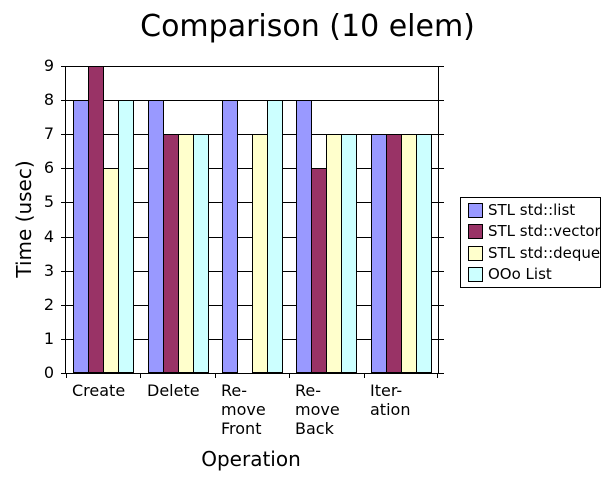 The height and width of the screenshot is (488, 615). Describe the element at coordinates (48, 167) in the screenshot. I see `y-tick-label: 6` at that location.